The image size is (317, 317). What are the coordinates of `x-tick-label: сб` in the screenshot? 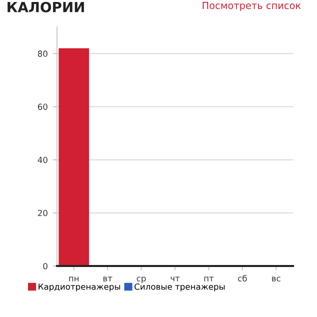 It's located at (242, 278).